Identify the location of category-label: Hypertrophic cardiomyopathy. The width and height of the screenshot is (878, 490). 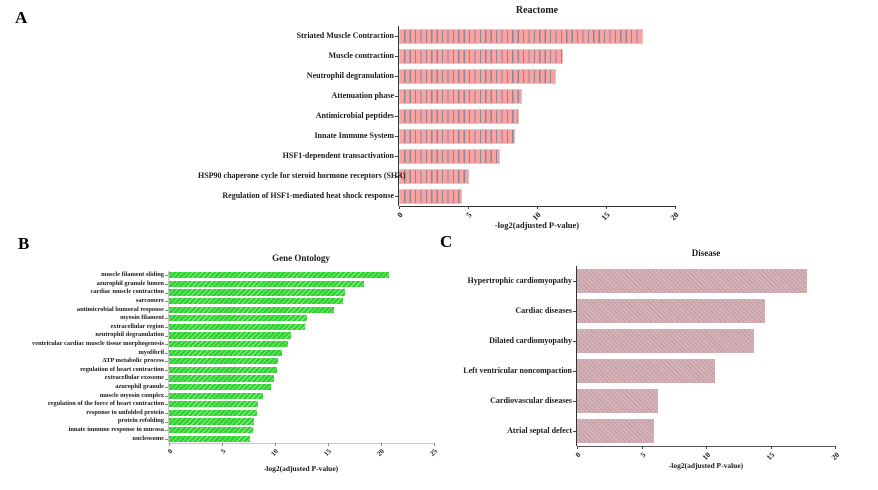
(519, 280).